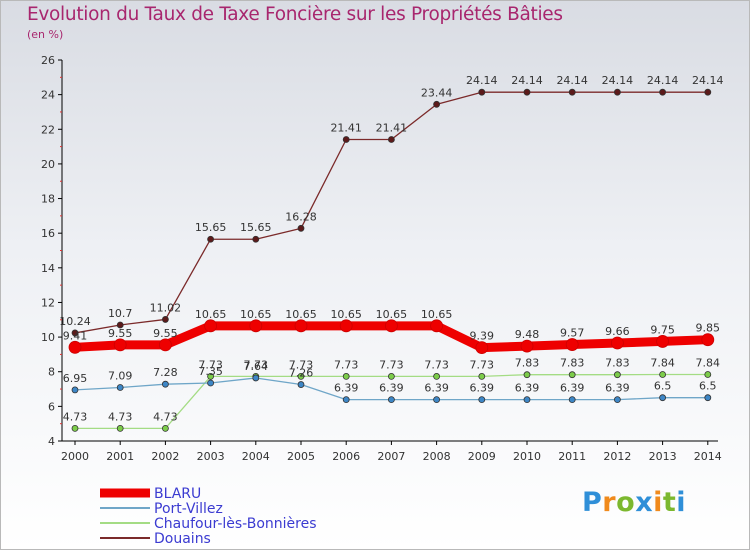  What do you see at coordinates (48, 199) in the screenshot?
I see `y-tick-label: 18` at bounding box center [48, 199].